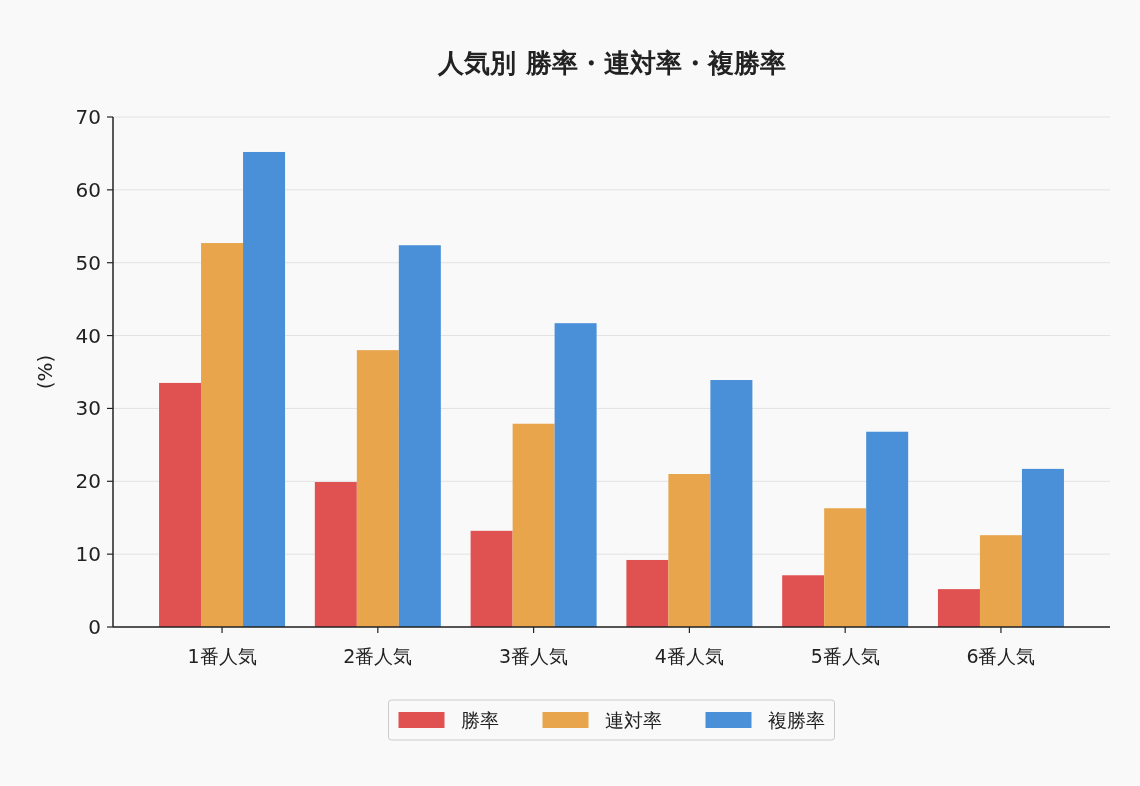 The height and width of the screenshot is (786, 1140). Describe the element at coordinates (88, 408) in the screenshot. I see `y-tick-label: 30` at that location.